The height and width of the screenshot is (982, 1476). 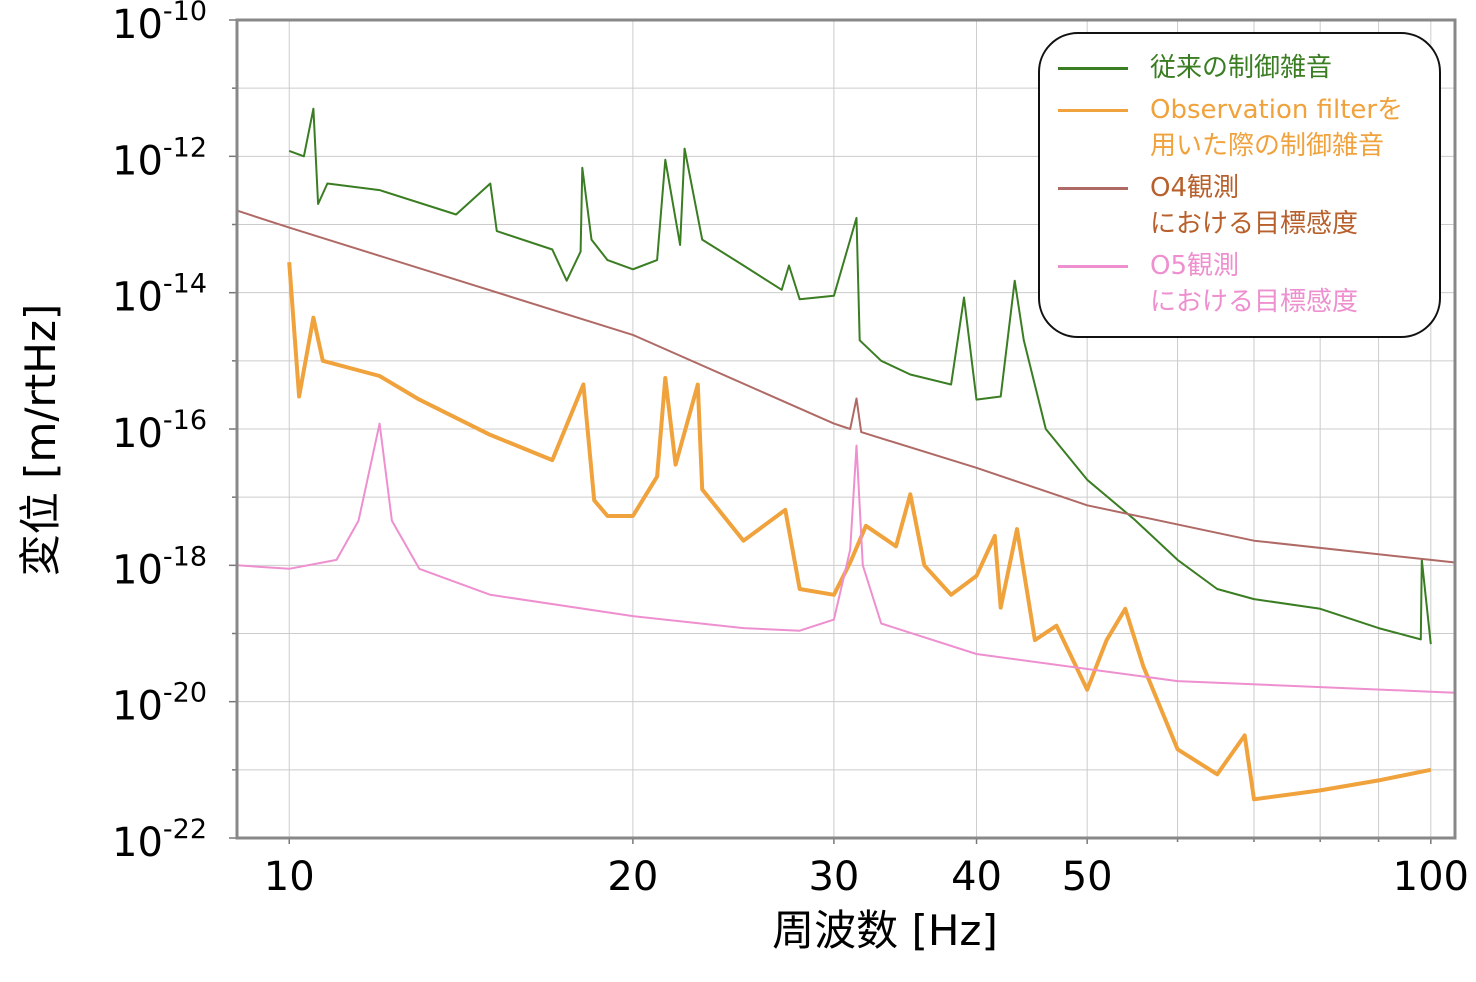 What do you see at coordinates (1254, 284) in the screenshot?
I see `legend-label: O5観測 における目標感度` at bounding box center [1254, 284].